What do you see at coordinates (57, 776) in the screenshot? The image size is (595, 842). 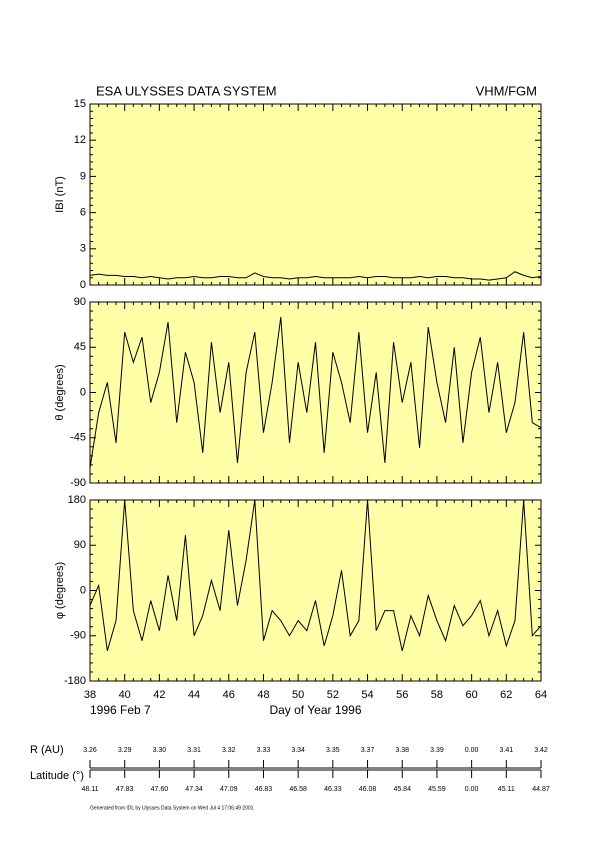 I see `ephemeris-label: Latitude (°)` at bounding box center [57, 776].